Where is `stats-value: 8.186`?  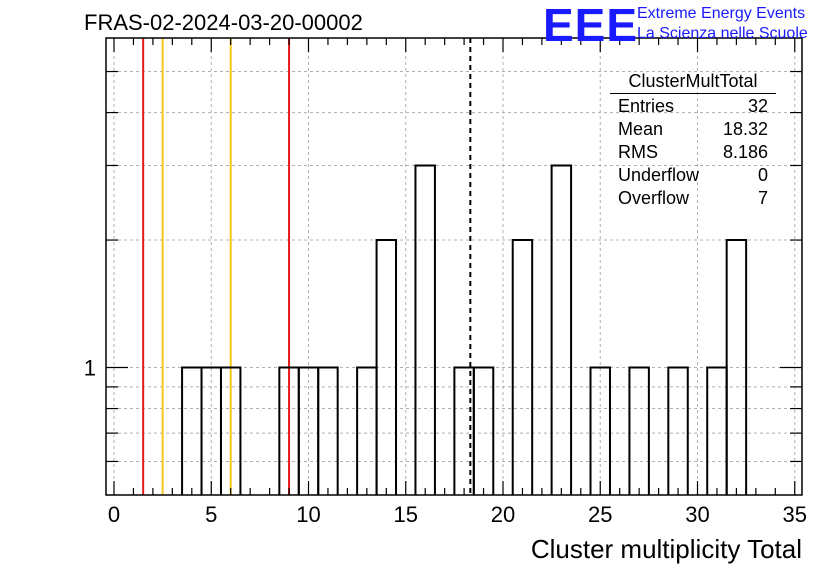
stats-value: 8.186 is located at coordinates (745, 152).